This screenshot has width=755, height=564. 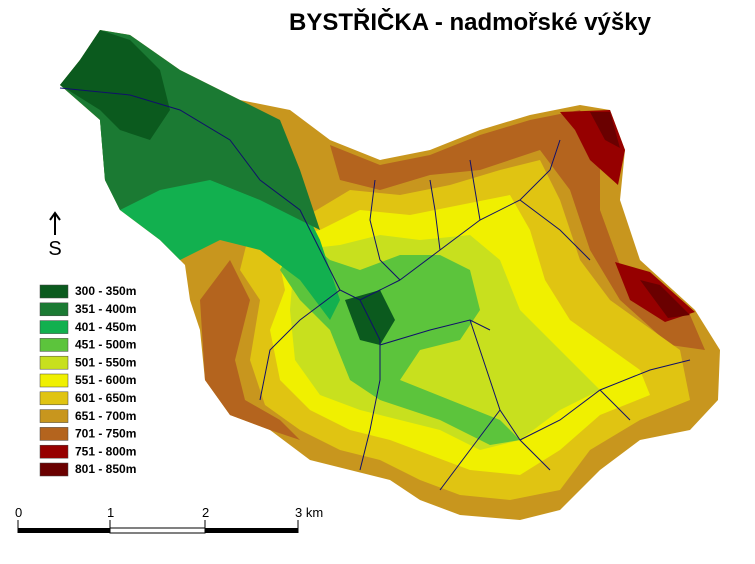 What do you see at coordinates (105, 345) in the screenshot?
I see `legend-label: 451 - 500m` at bounding box center [105, 345].